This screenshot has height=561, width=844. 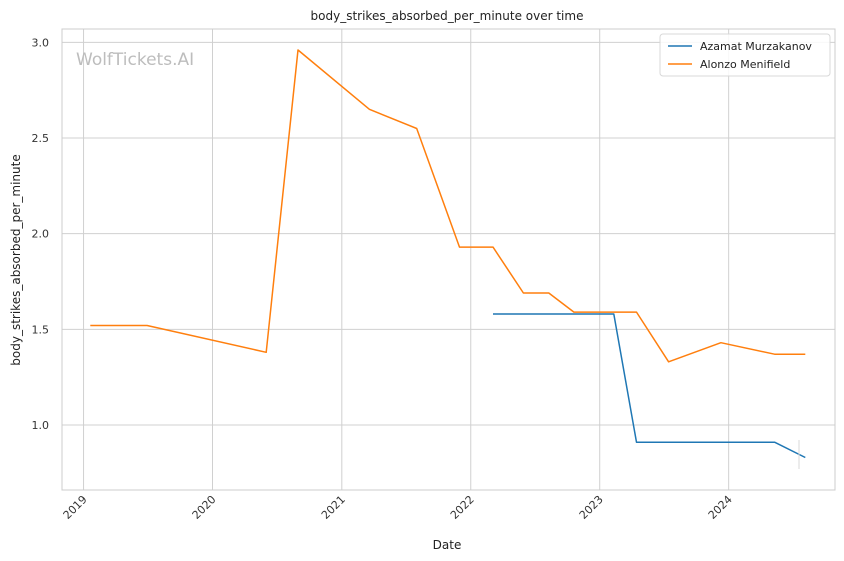 I want to click on legend: Azamat Murzakanov Alonzo Menifield, so click(x=745, y=55).